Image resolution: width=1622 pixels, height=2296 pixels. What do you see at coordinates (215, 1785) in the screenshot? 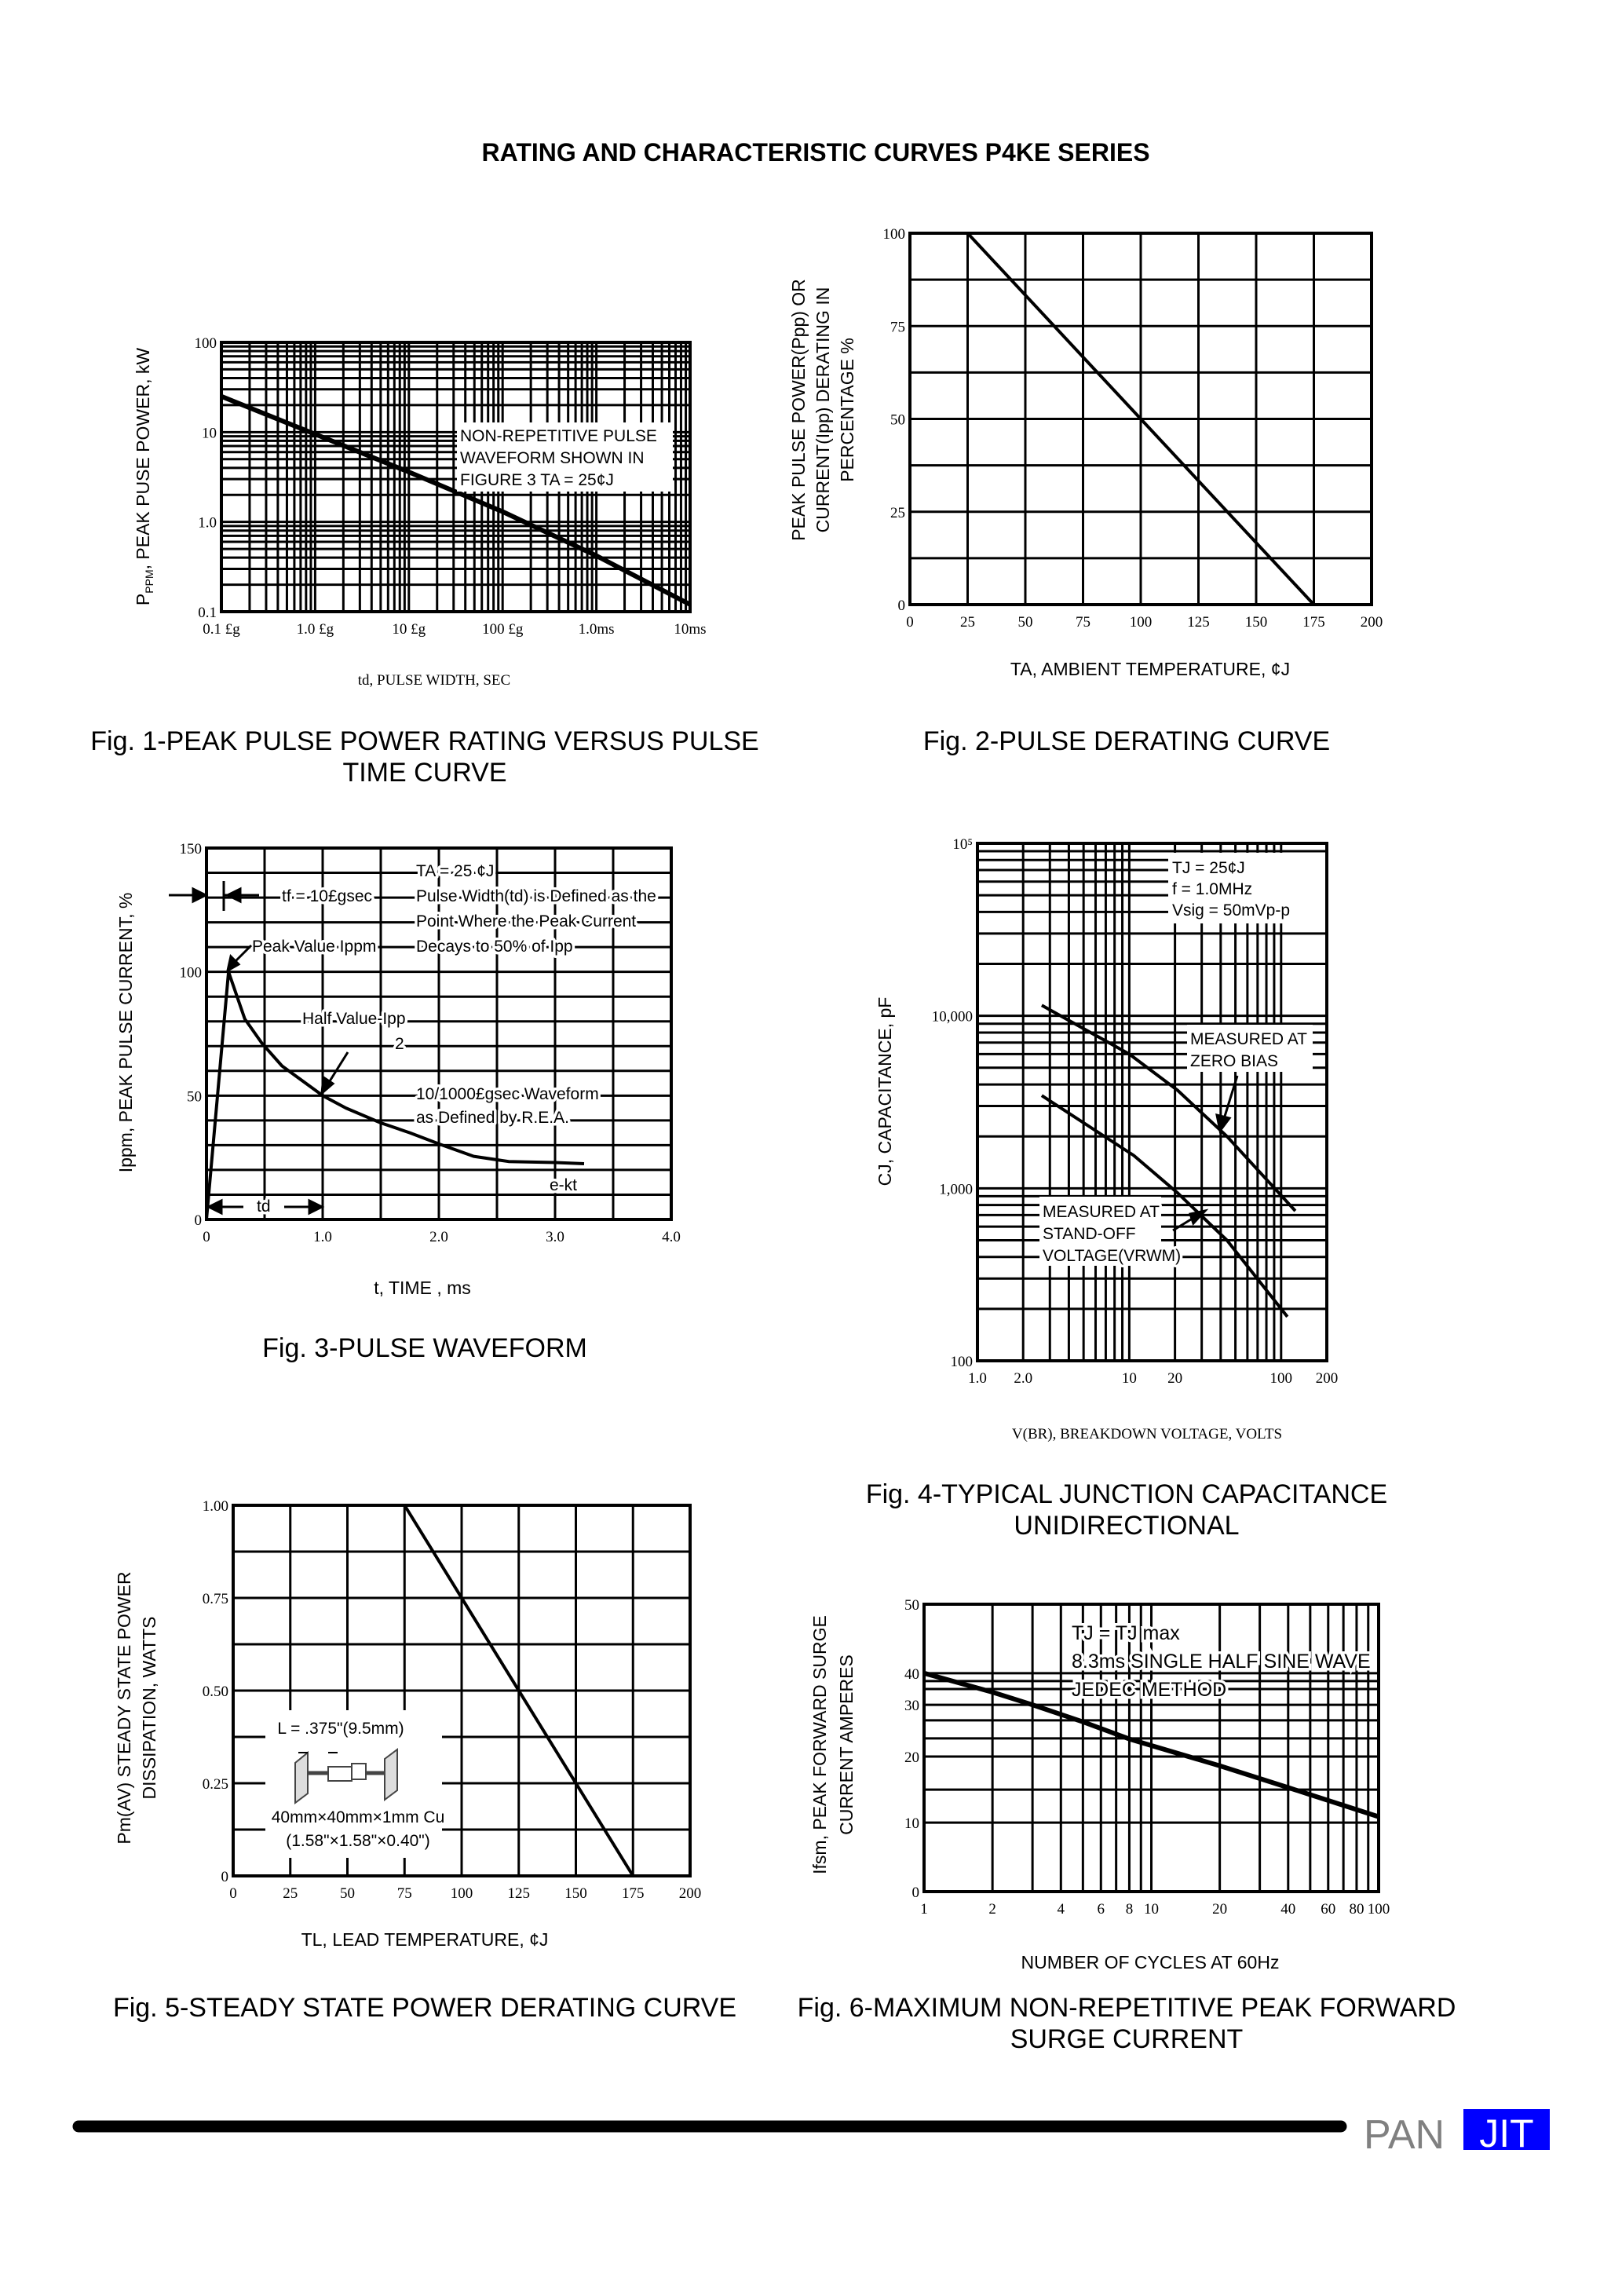
I see `y-tick-label: 0.25` at bounding box center [215, 1785].